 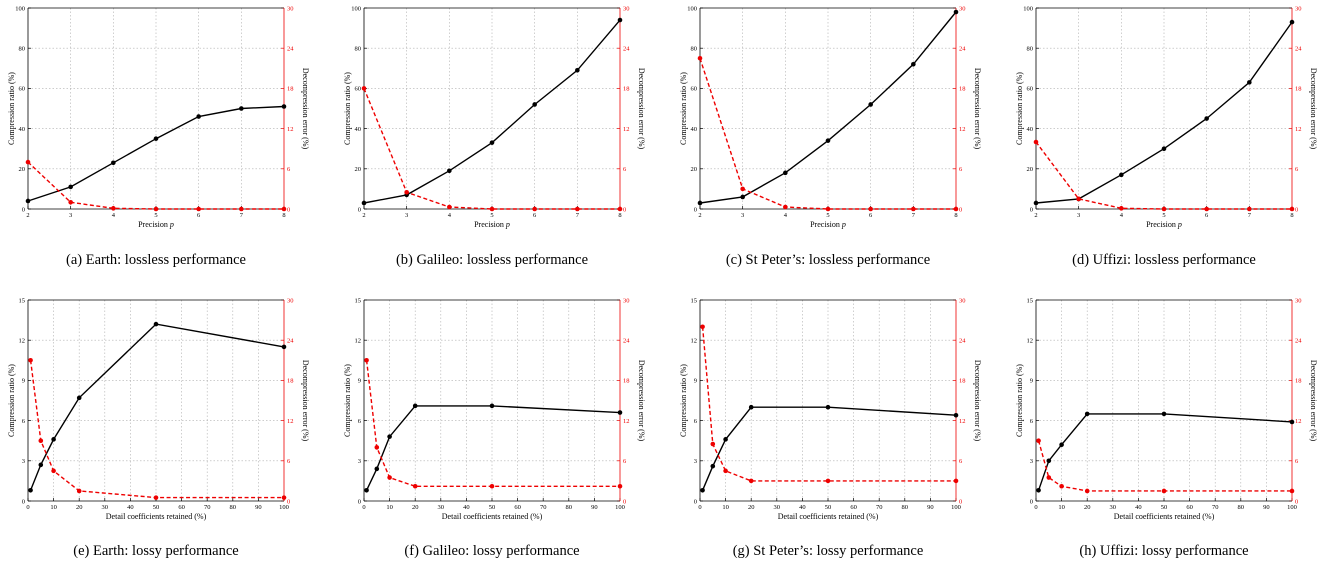 What do you see at coordinates (22, 89) in the screenshot?
I see `y-tick-label: 60` at bounding box center [22, 89].